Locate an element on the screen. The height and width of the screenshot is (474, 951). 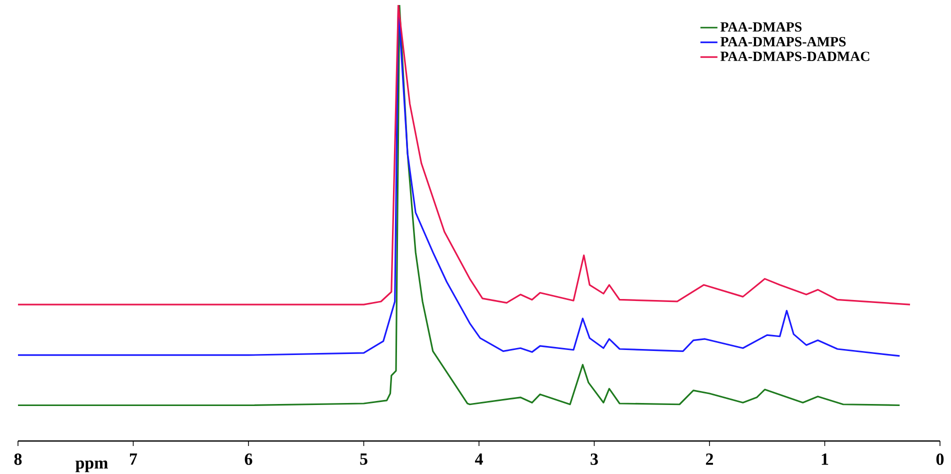
x-tick-label: 6 is located at coordinates (248, 459).